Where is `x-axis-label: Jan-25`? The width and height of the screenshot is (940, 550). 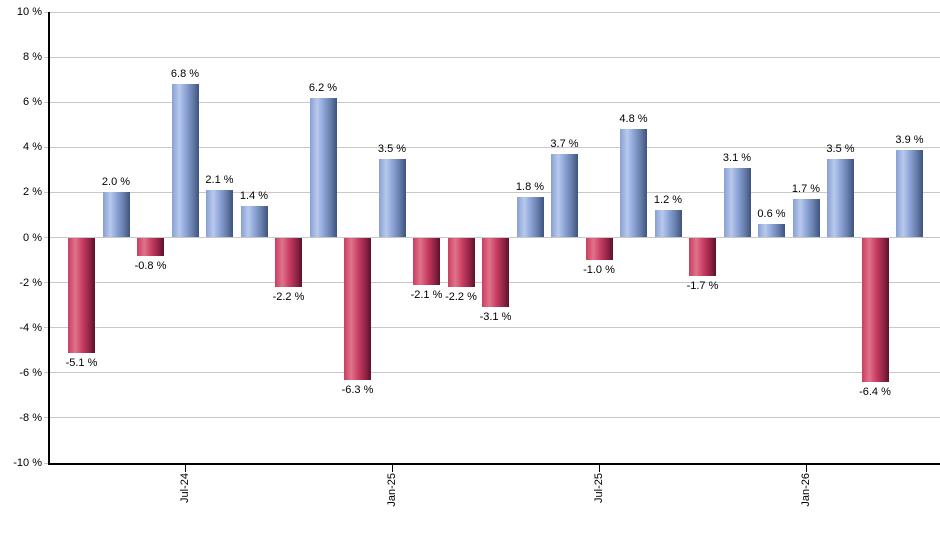 x-axis-label: Jan-25 is located at coordinates (392, 490).